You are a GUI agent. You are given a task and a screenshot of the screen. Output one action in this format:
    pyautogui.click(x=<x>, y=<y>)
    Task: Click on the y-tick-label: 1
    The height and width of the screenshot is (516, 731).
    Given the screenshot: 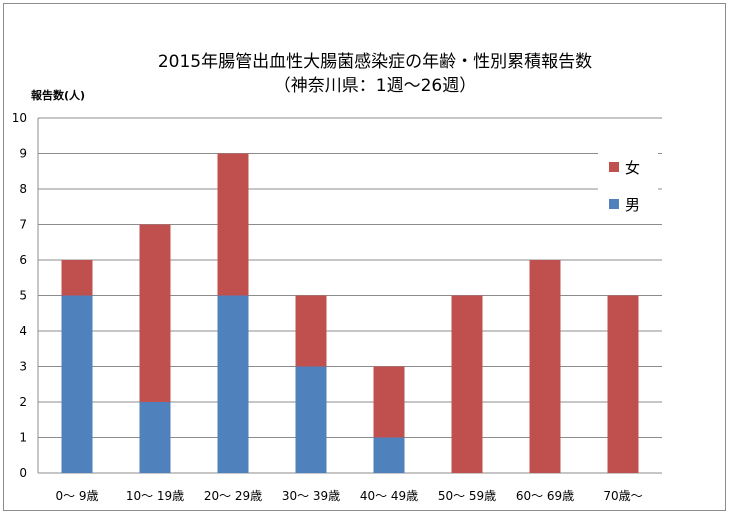 What is the action you would take?
    pyautogui.click(x=23, y=438)
    